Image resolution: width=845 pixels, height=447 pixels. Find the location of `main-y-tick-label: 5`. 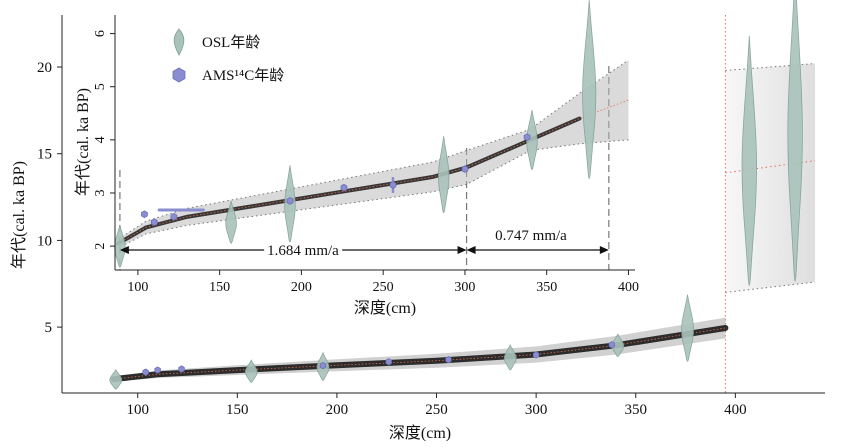

main-y-tick-label: 5 is located at coordinates (49, 328).